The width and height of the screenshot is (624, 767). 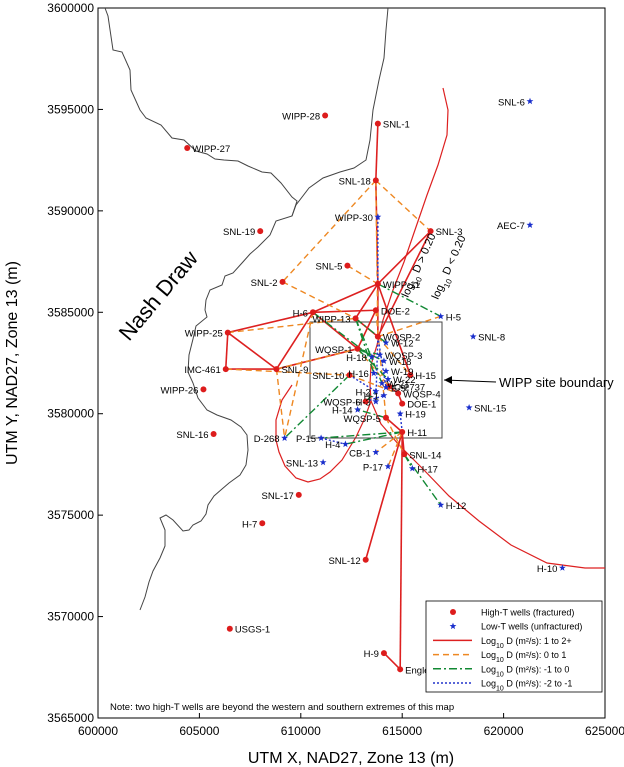 I want to click on well-label: W-22, so click(x=404, y=380).